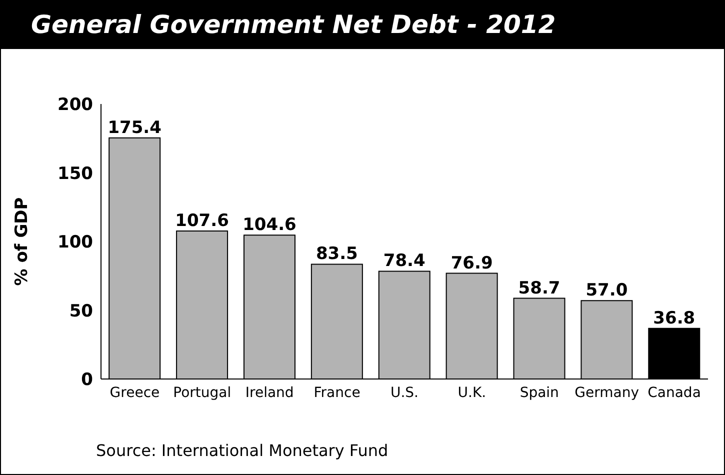  Describe the element at coordinates (404, 392) in the screenshot. I see `x-tick-label: U.S.` at that location.